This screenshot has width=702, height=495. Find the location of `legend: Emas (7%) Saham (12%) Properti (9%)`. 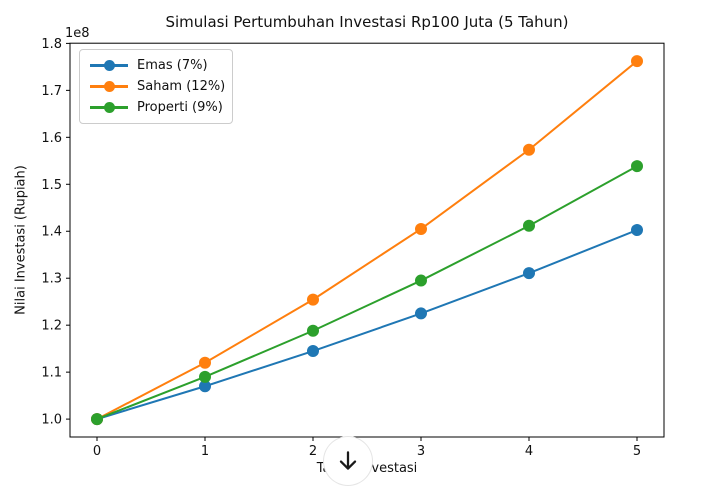

legend: Emas (7%) Saham (12%) Properti (9%) is located at coordinates (156, 86).